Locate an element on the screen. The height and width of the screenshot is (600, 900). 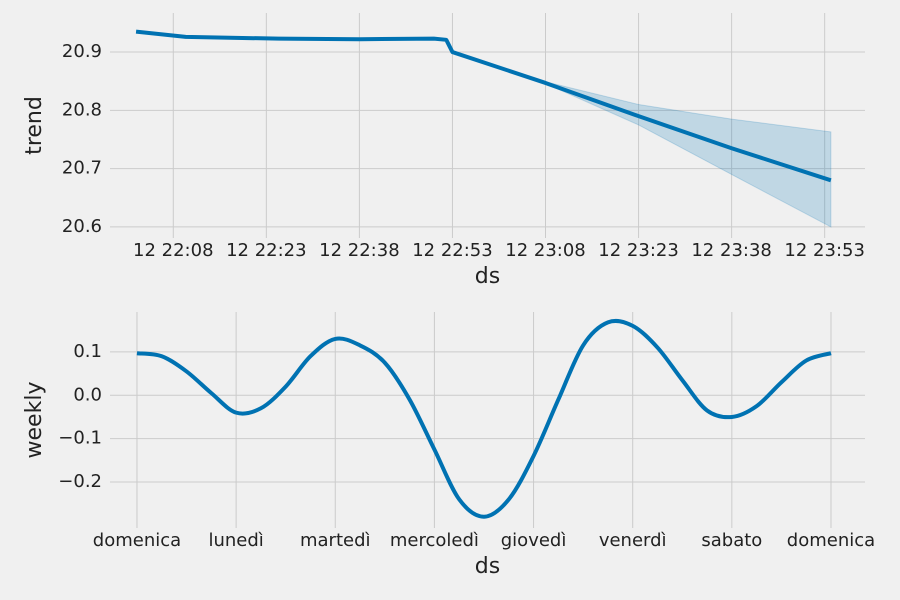
y-axis-label: weekly is located at coordinates (34, 420).